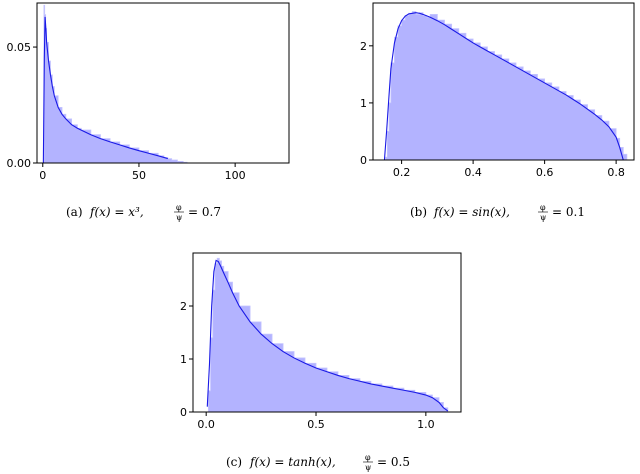 This screenshot has height=474, width=640. I want to click on panel-b-plot-area, so click(505, 85).